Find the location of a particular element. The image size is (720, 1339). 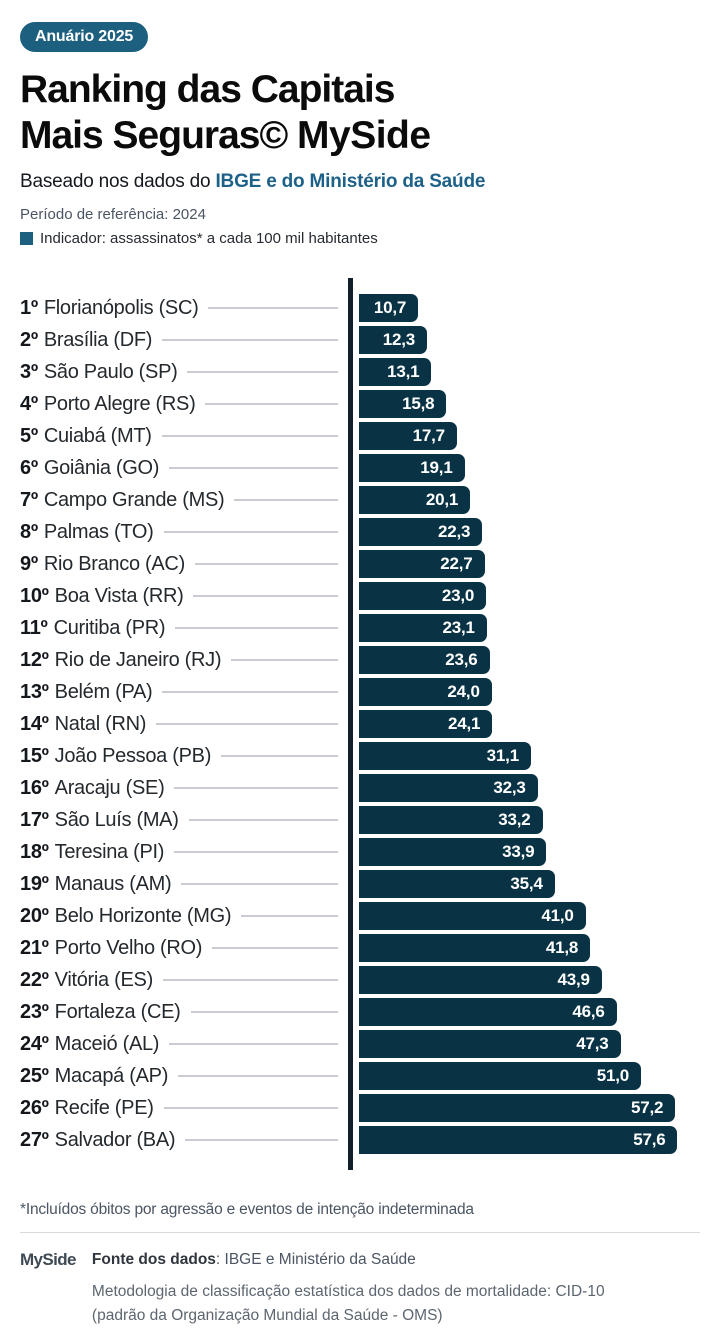

row-label: 26º Recife (PE) is located at coordinates (87, 1108).